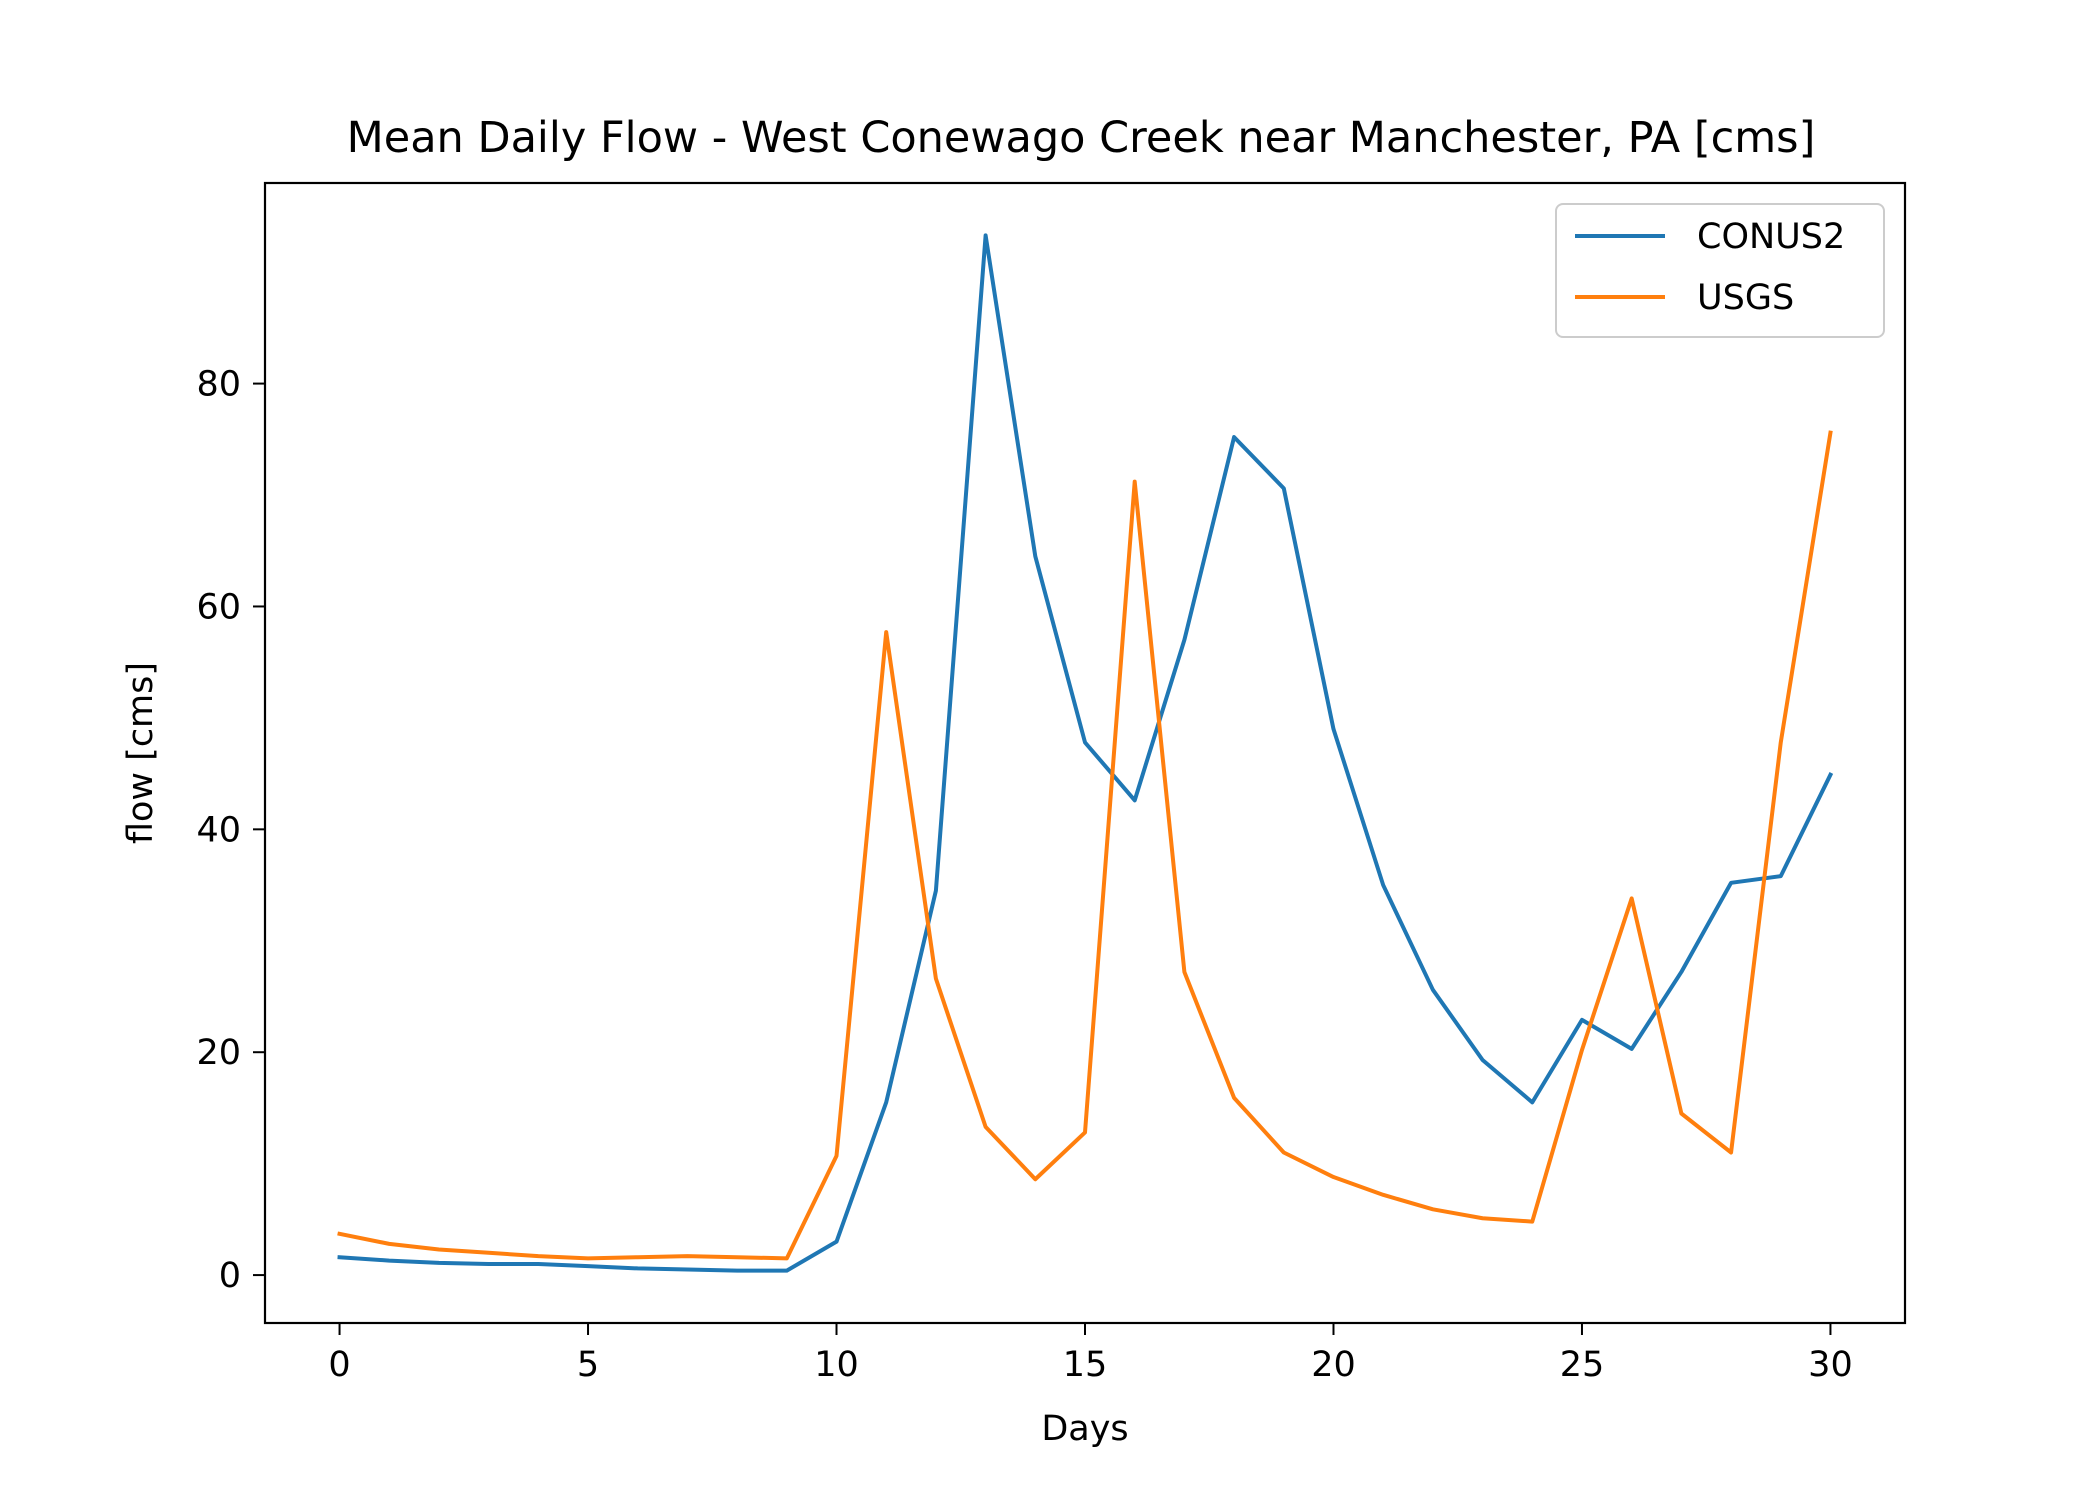 The height and width of the screenshot is (1500, 2100). I want to click on y-tick-label: 80, so click(218, 385).